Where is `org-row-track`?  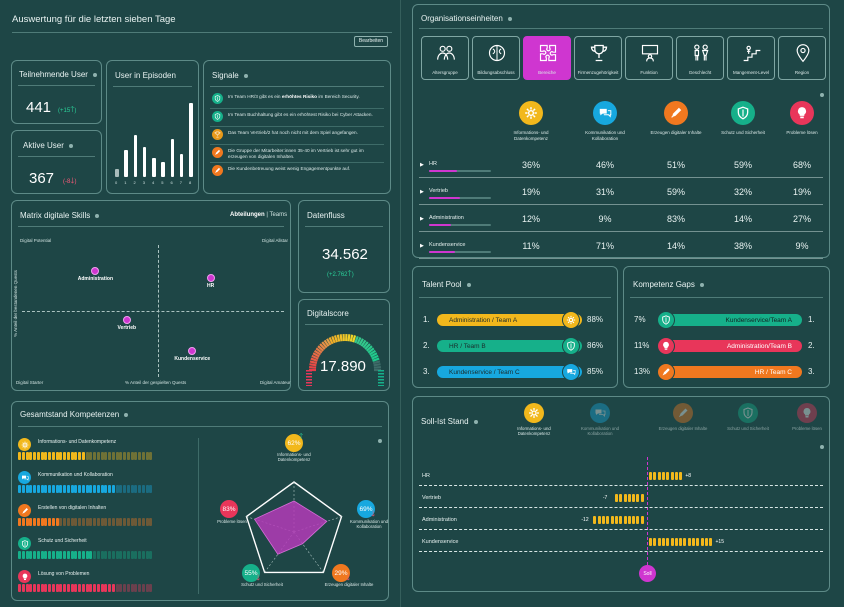
org-row-track is located at coordinates (460, 225).